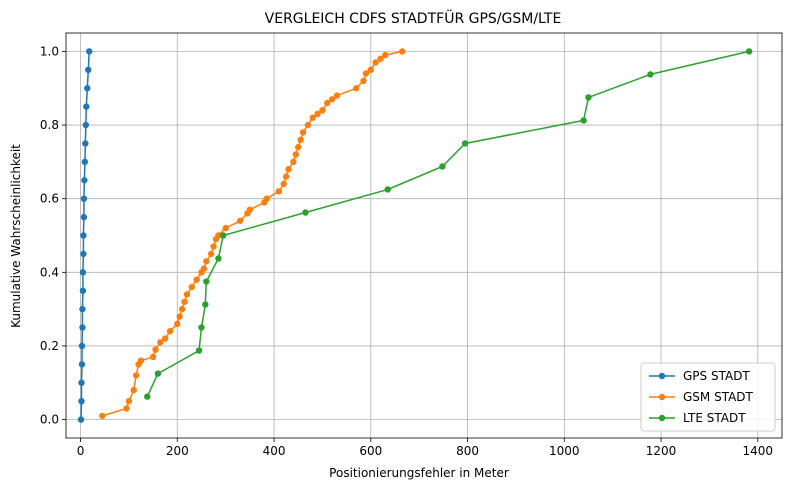  I want to click on x-tick-label: 800, so click(467, 451).